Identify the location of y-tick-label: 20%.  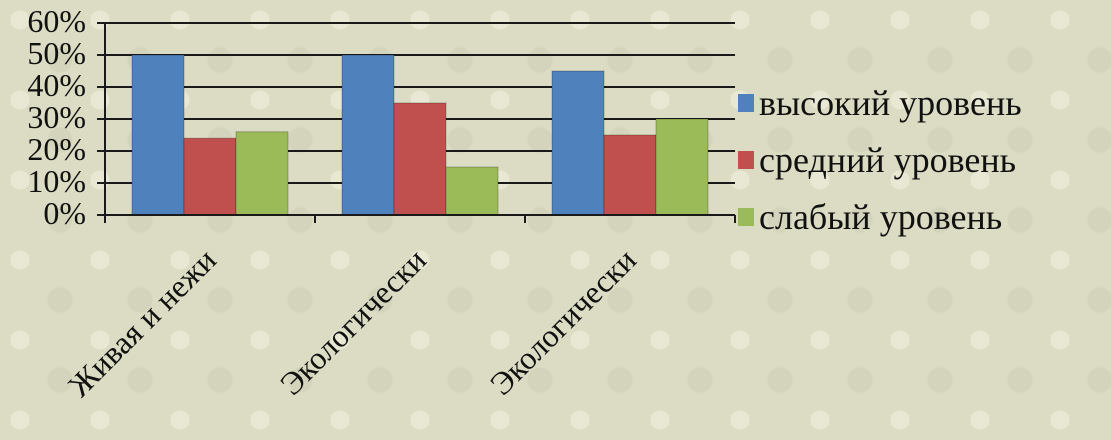
(56, 149).